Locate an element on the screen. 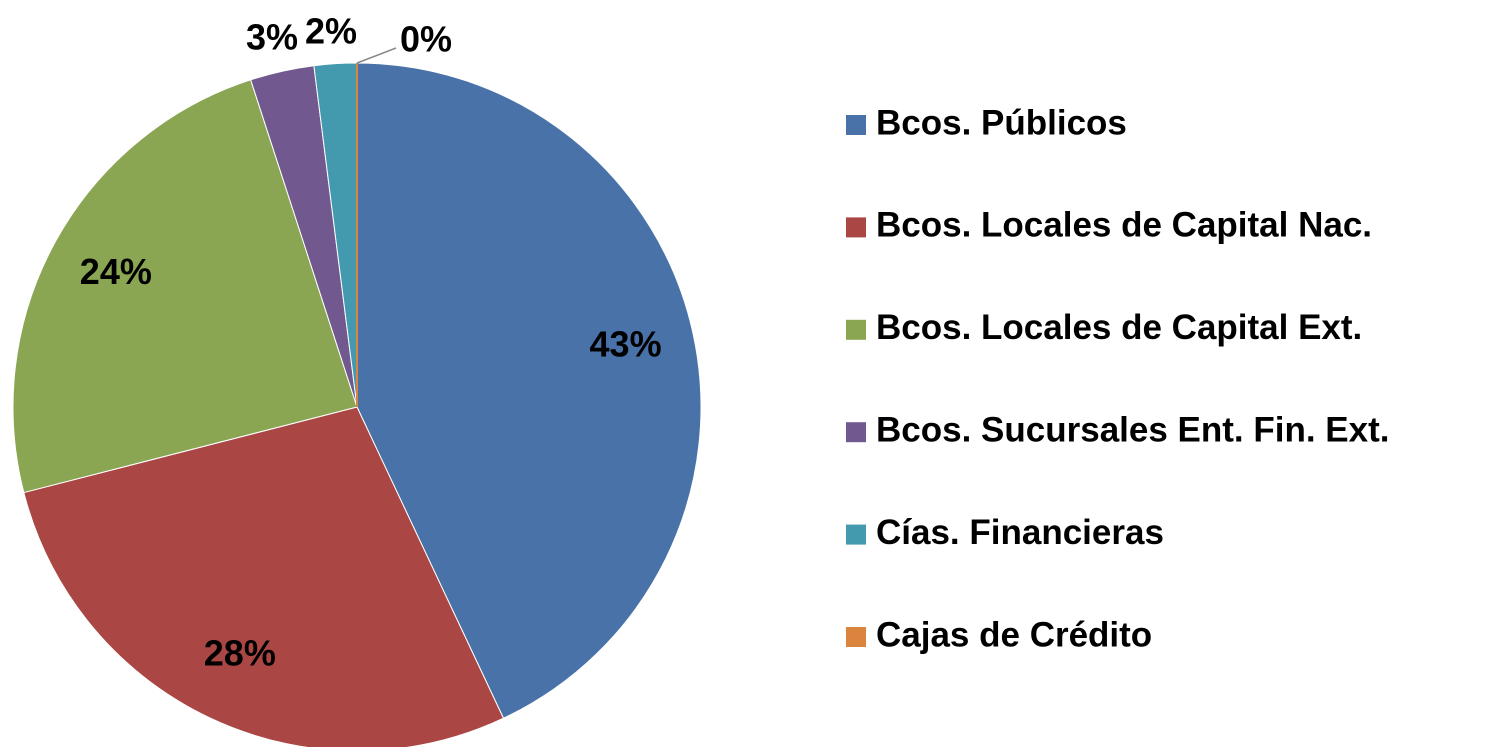 The height and width of the screenshot is (747, 1503). data-label: 24% is located at coordinates (116, 271).